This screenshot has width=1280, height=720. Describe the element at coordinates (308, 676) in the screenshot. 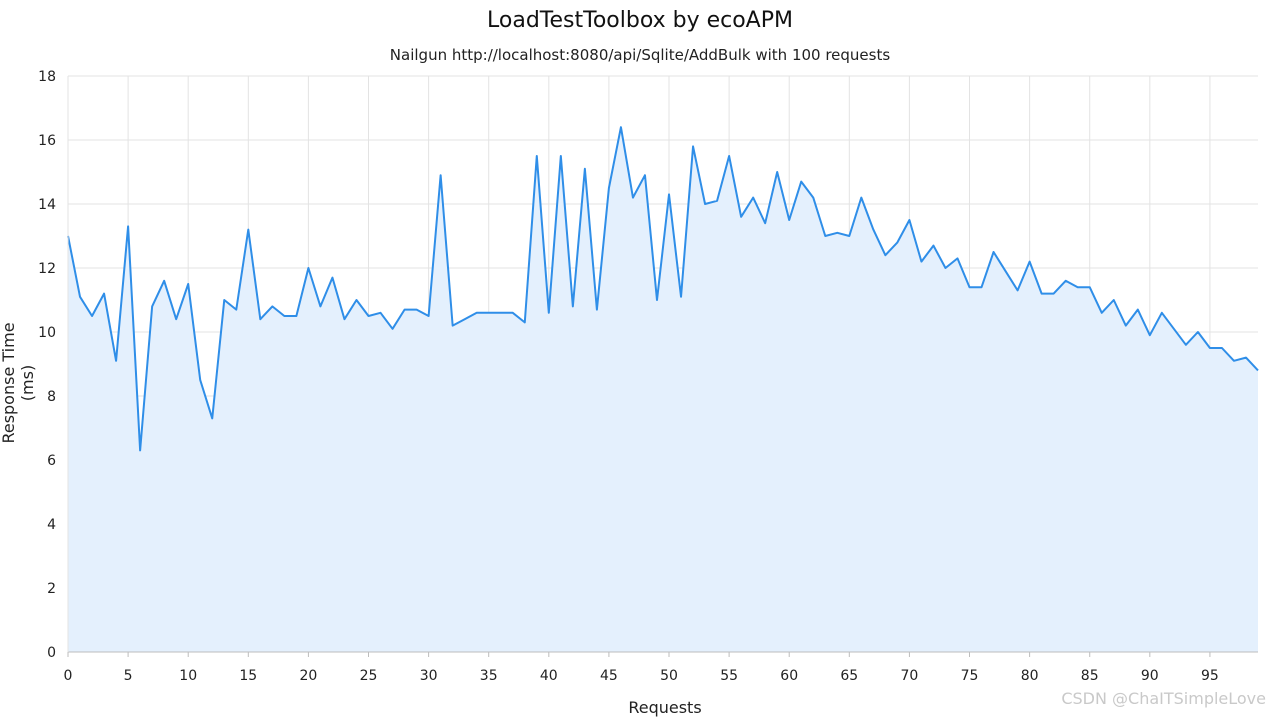

I see `x-tick-label: 20` at that location.